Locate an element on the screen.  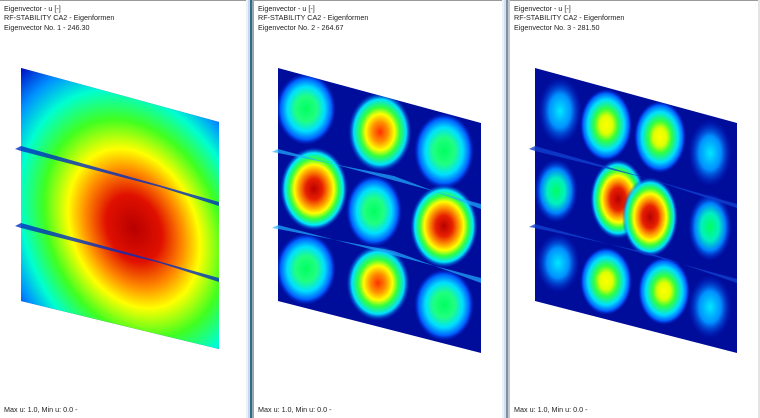
window-right-border is located at coordinates (759, 209).